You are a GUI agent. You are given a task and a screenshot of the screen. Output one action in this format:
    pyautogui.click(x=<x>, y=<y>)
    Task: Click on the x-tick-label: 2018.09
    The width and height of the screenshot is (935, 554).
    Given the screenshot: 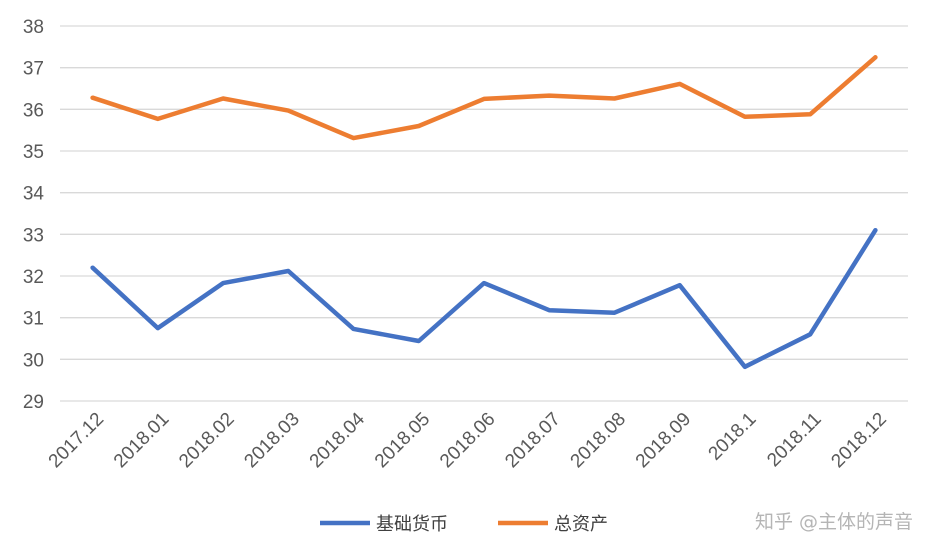 What is the action you would take?
    pyautogui.click(x=663, y=440)
    